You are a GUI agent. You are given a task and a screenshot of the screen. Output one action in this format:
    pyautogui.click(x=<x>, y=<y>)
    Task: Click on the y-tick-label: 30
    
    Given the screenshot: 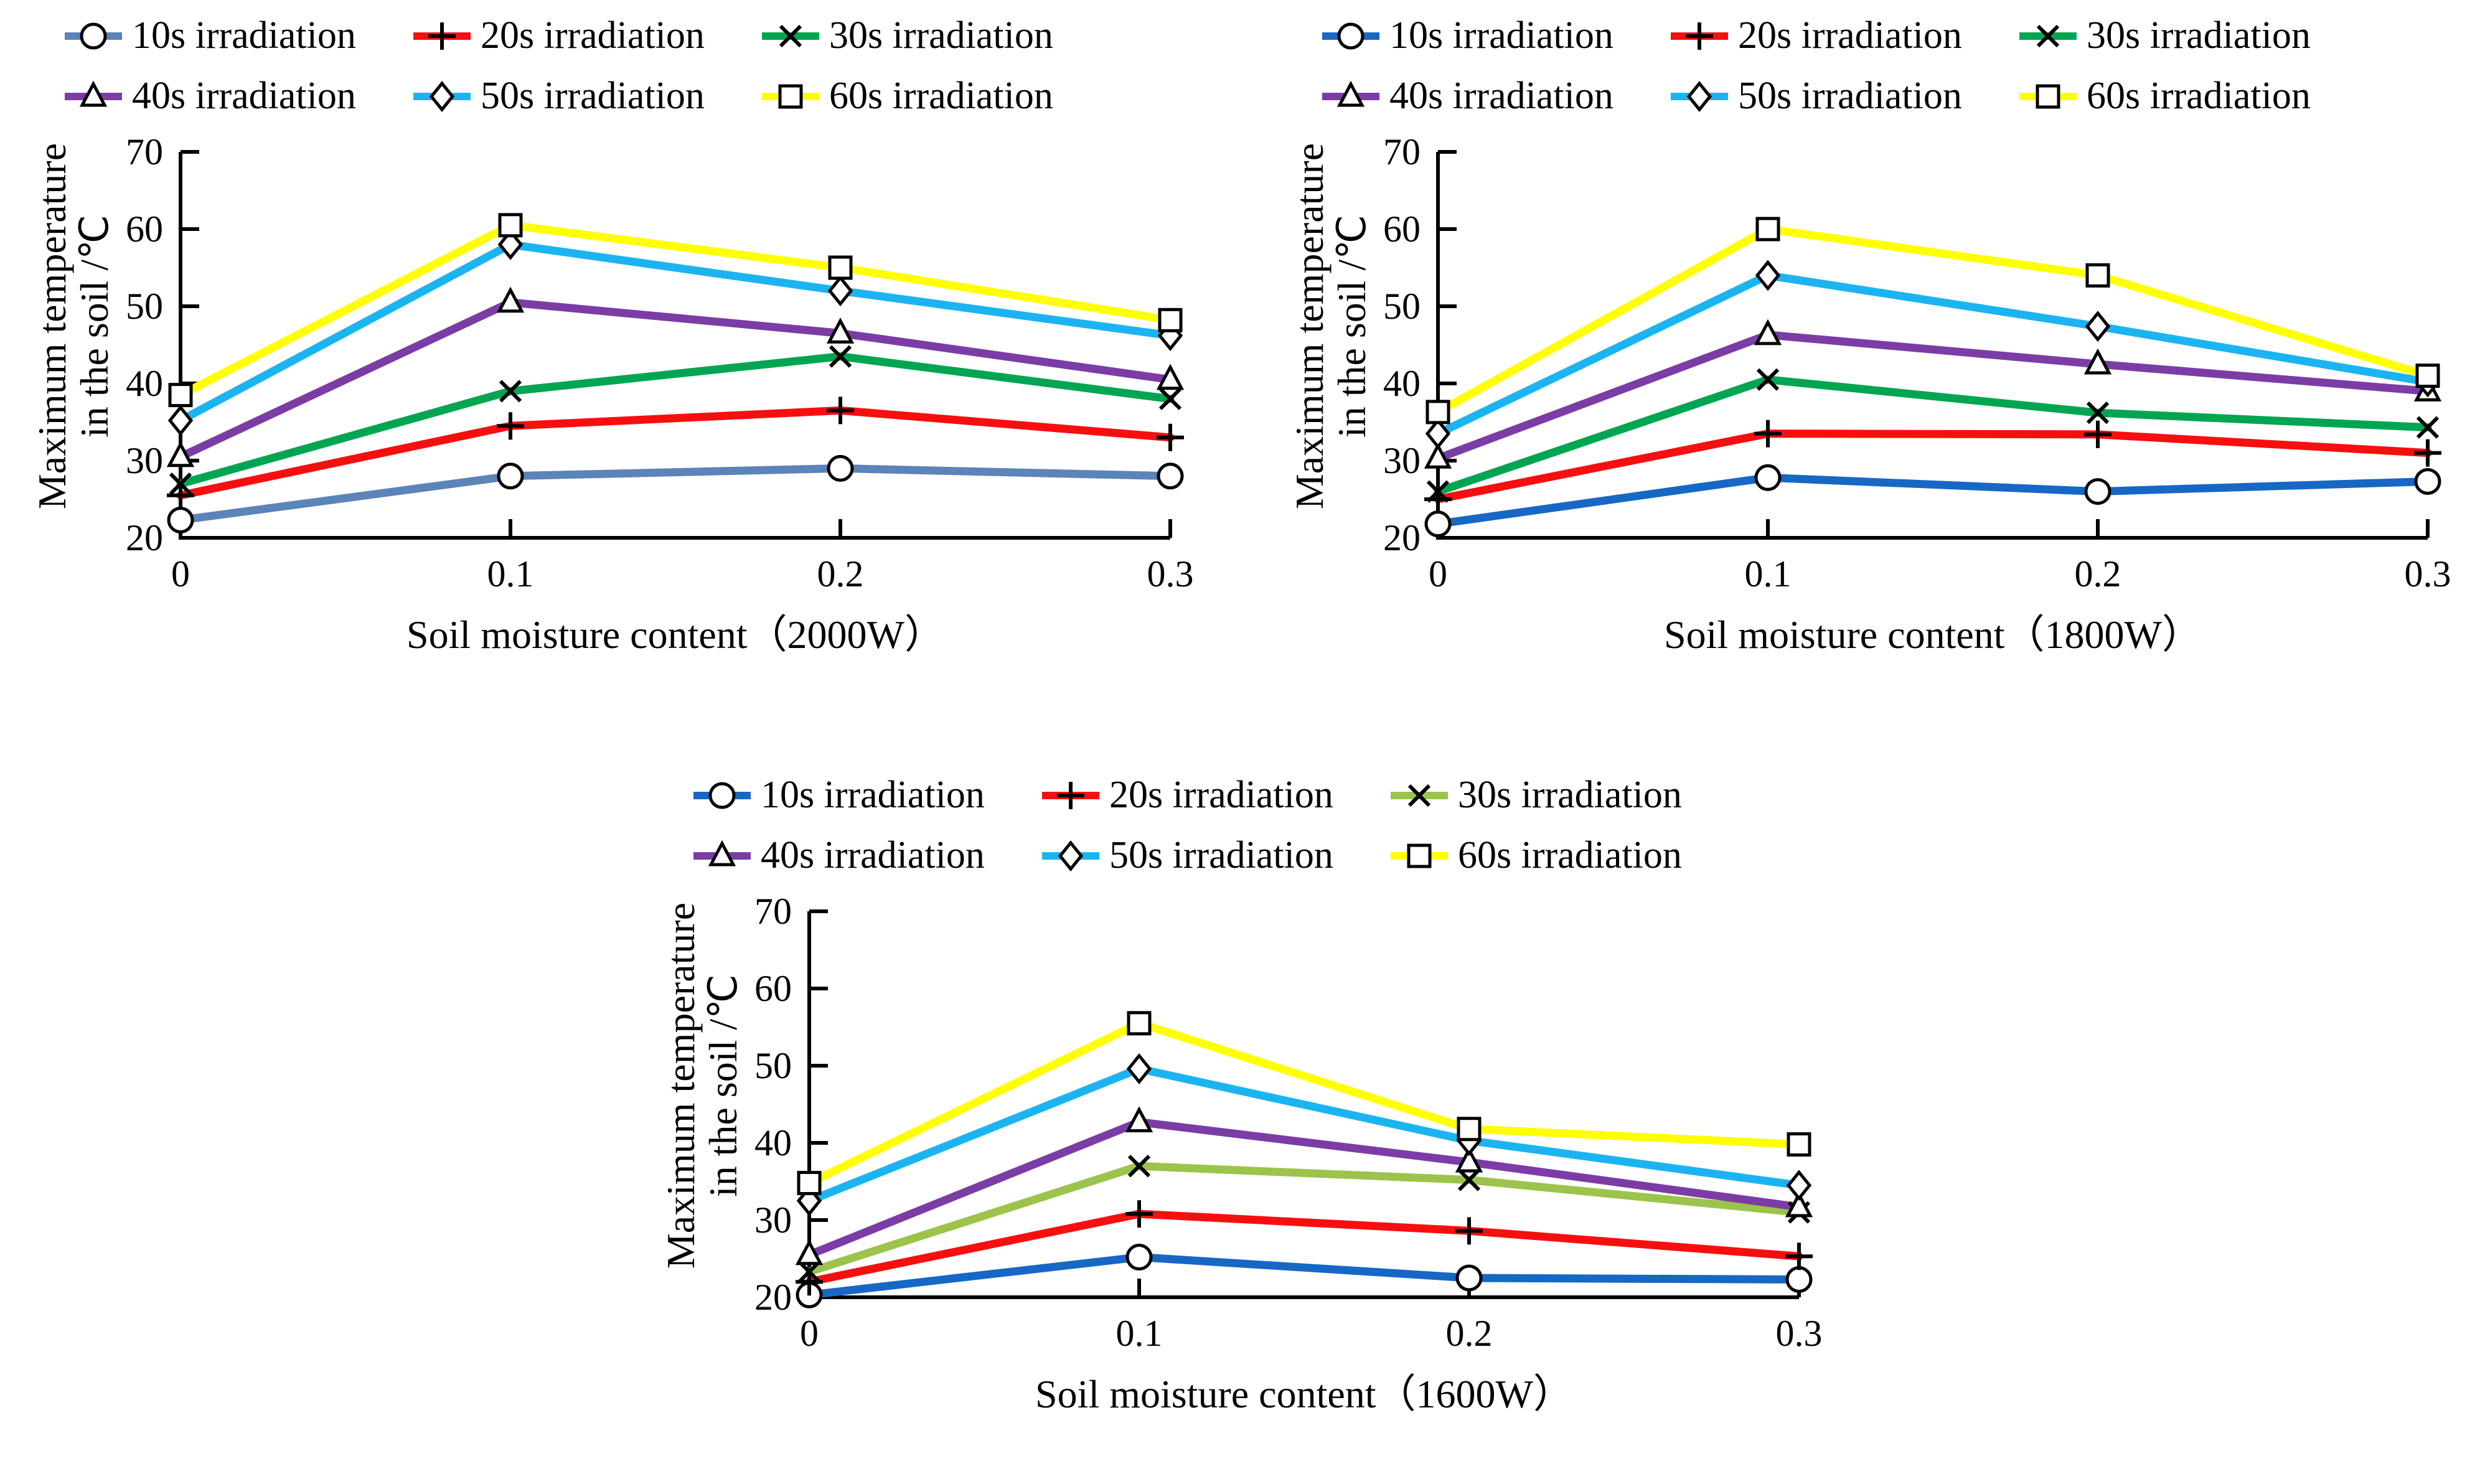 What is the action you would take?
    pyautogui.click(x=773, y=1220)
    